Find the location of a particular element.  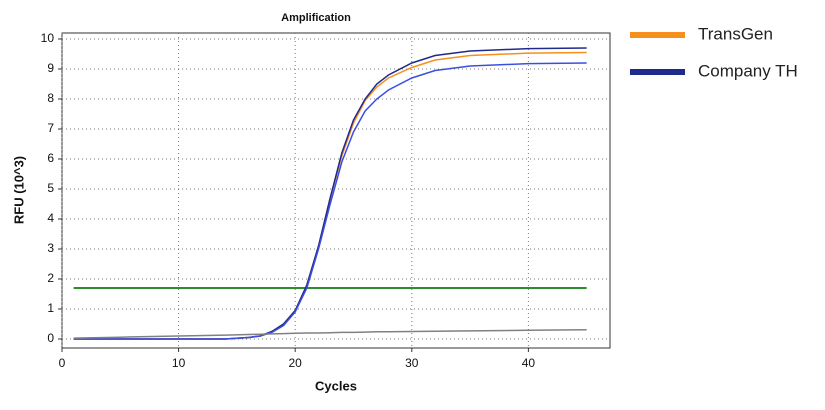

y-tick-label: 2 is located at coordinates (50, 278).